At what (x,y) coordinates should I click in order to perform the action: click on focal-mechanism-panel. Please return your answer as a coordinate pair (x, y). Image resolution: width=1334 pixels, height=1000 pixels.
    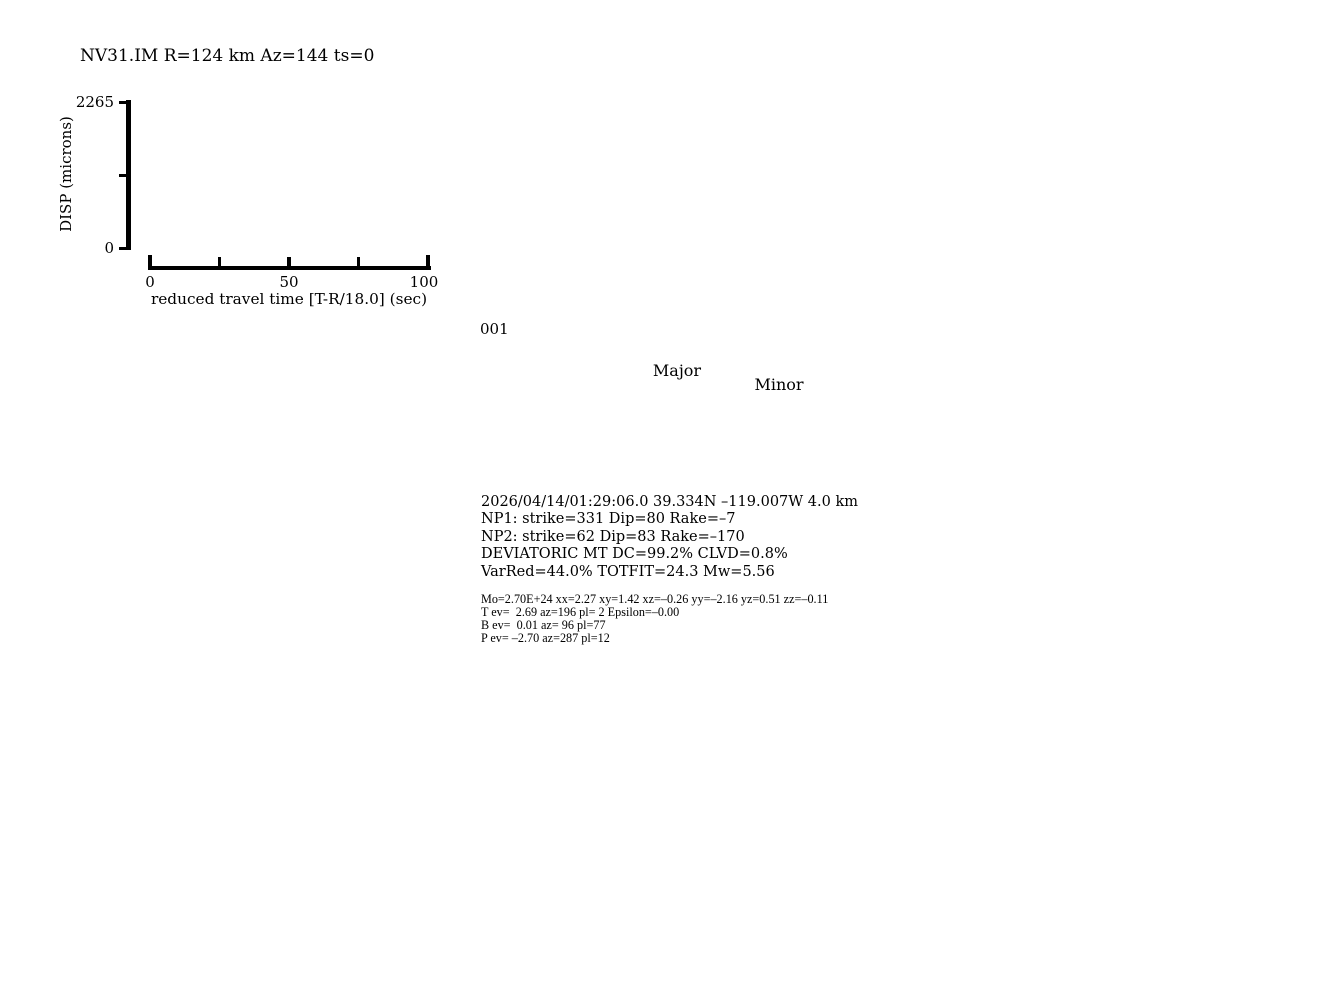
    Looking at the image, I should click on (655, 417).